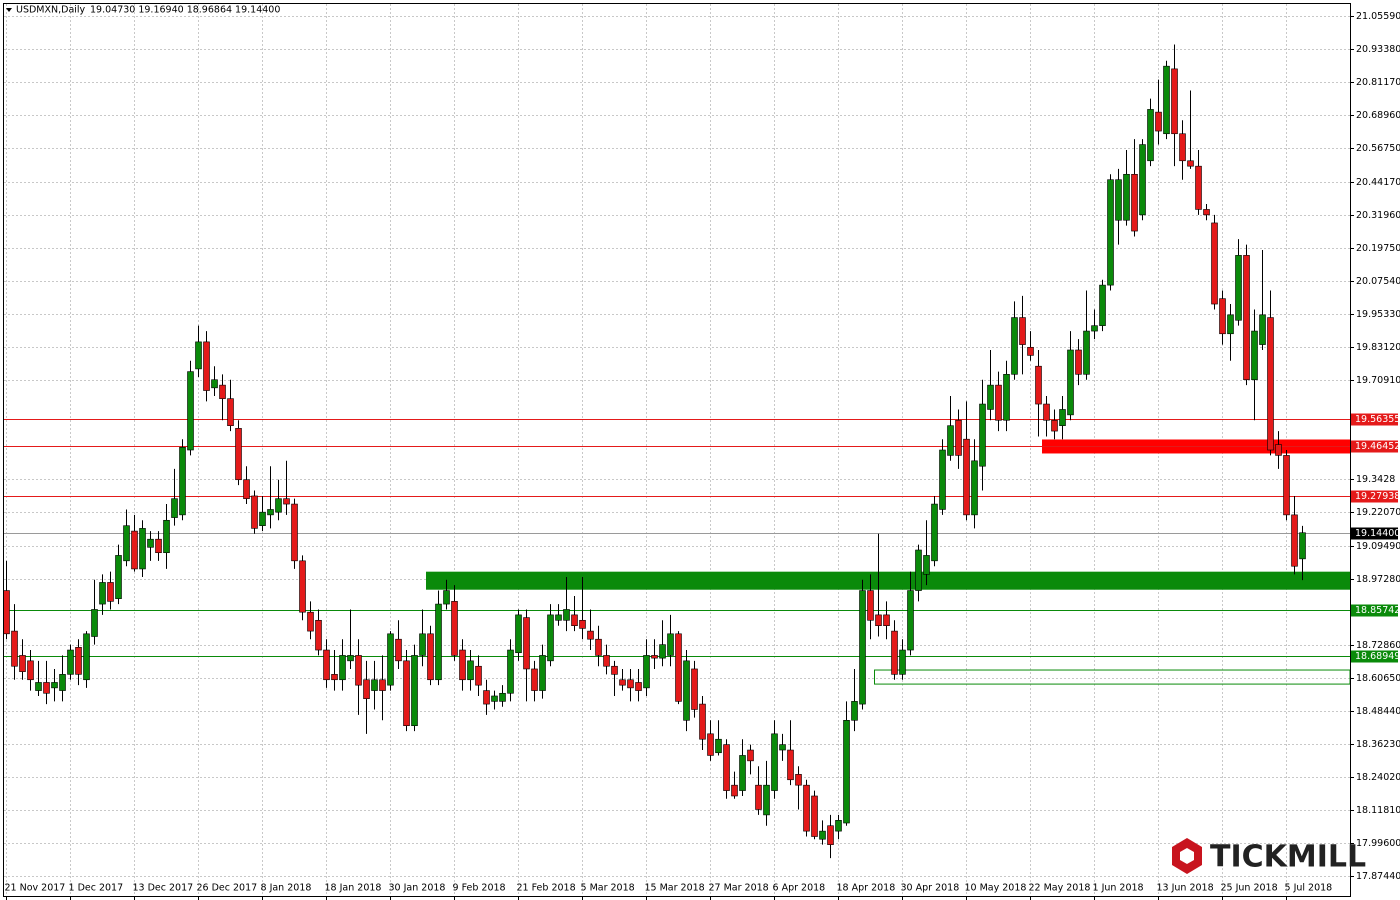 The image size is (1400, 900). Describe the element at coordinates (1377, 419) in the screenshot. I see `price-level-label: 19.56355` at that location.